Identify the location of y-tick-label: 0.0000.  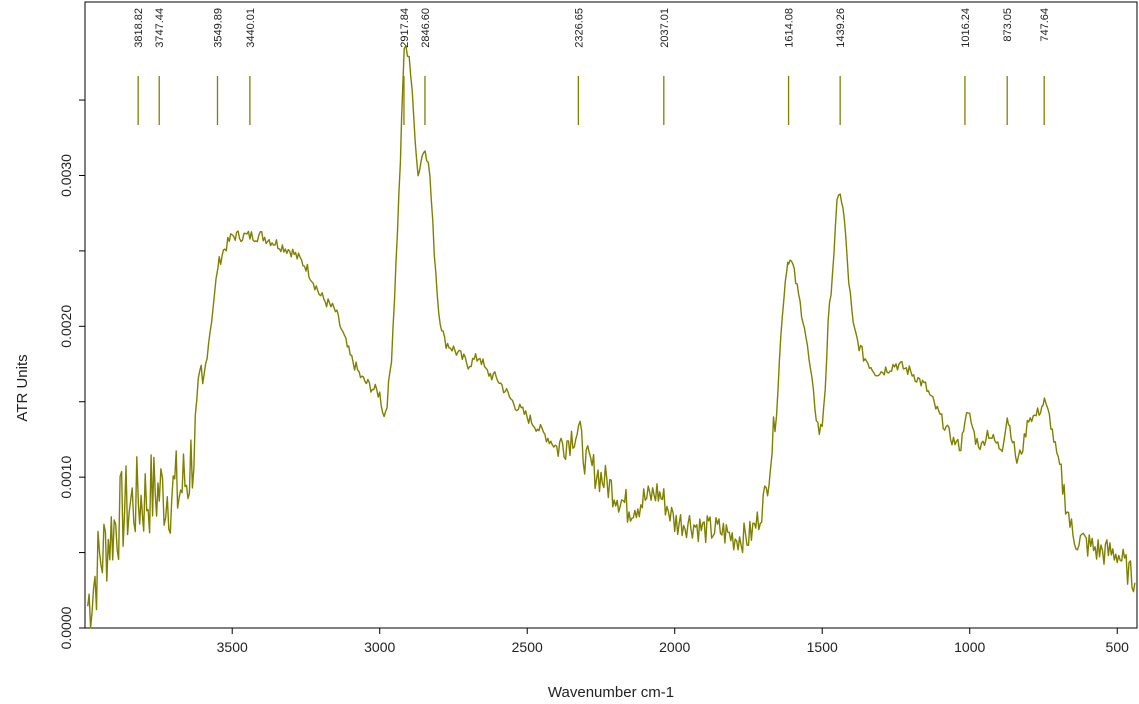
(66, 627).